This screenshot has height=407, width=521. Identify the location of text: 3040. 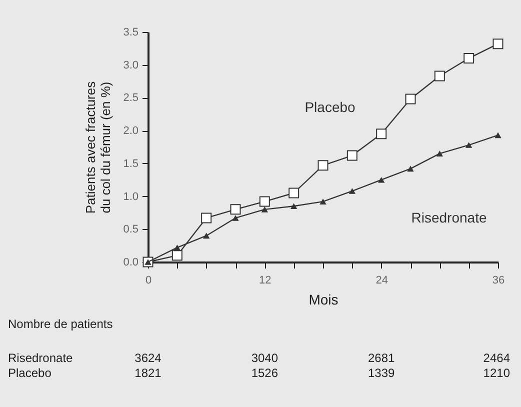
(264, 358).